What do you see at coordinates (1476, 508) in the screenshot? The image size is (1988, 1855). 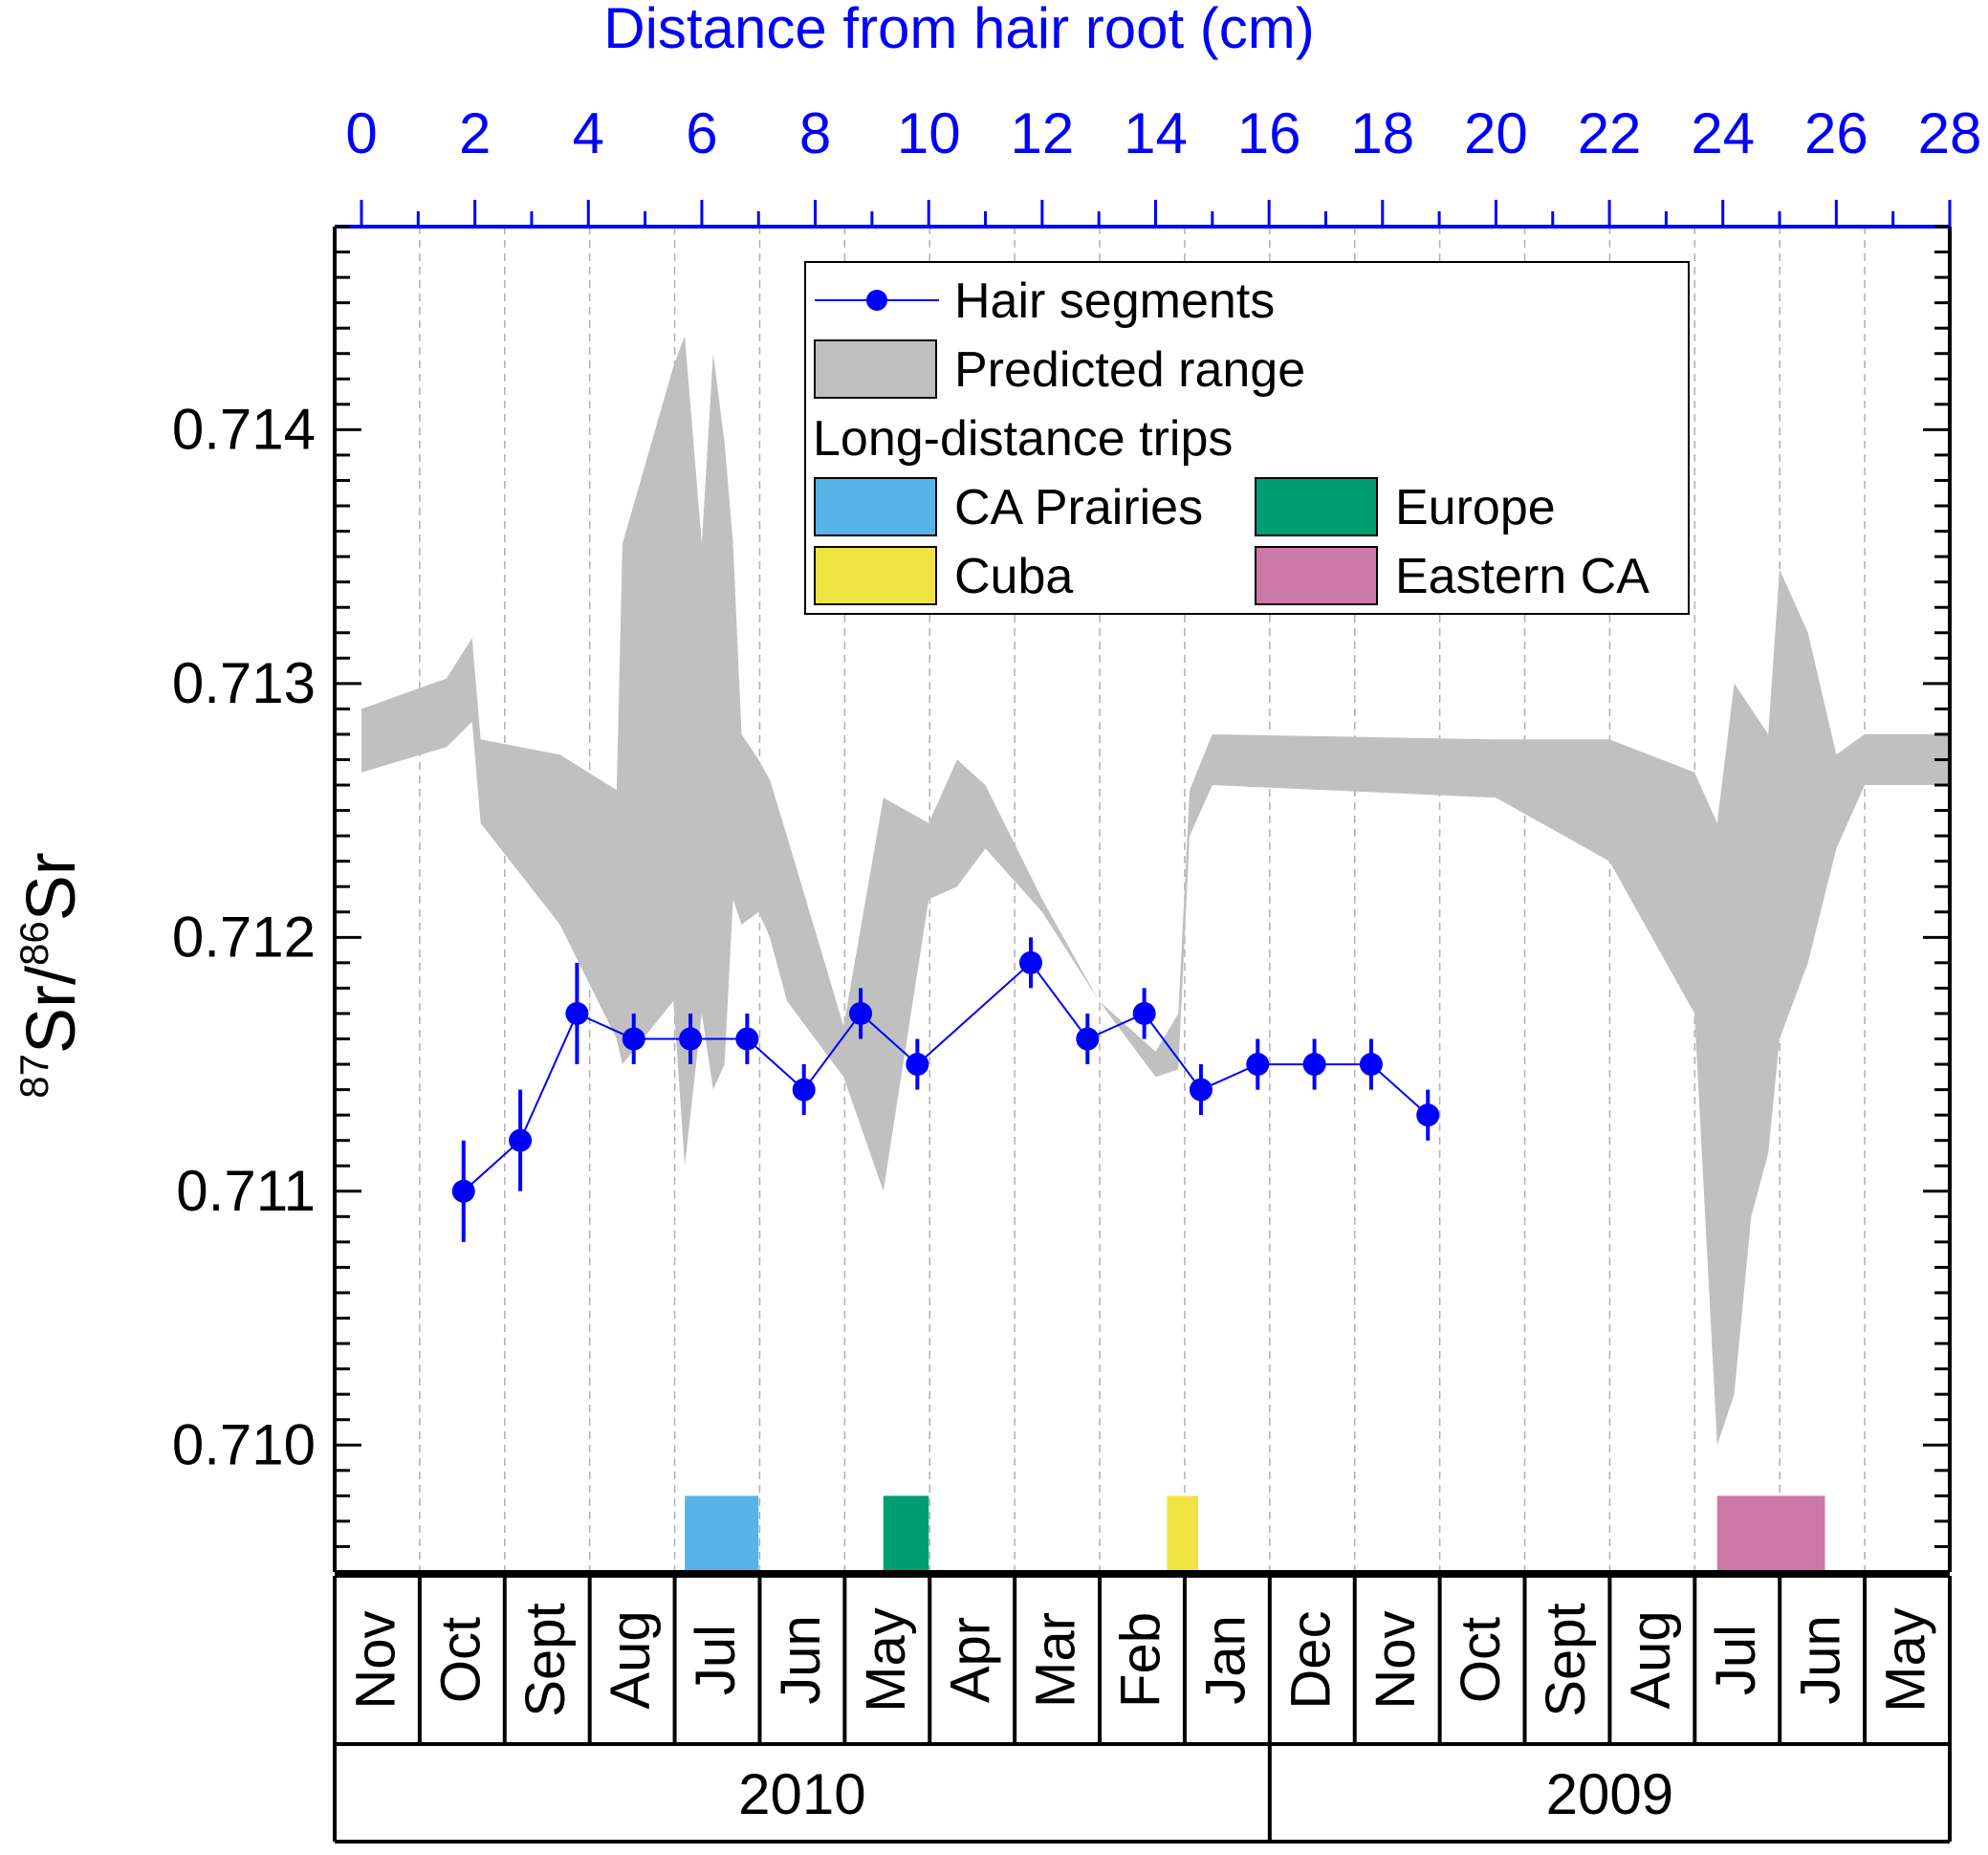 I see `legend-label-europe: Europe` at bounding box center [1476, 508].